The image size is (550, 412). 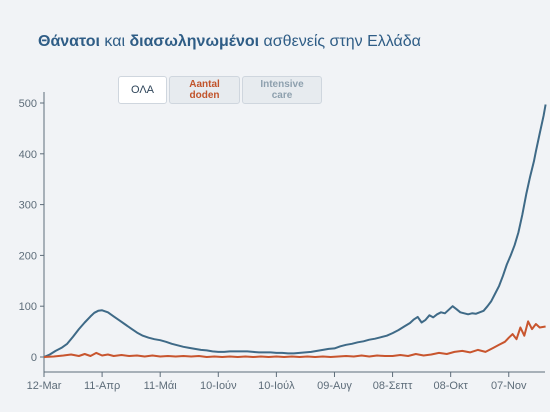 I want to click on x-tick-label: 12-Mar, so click(x=44, y=386).